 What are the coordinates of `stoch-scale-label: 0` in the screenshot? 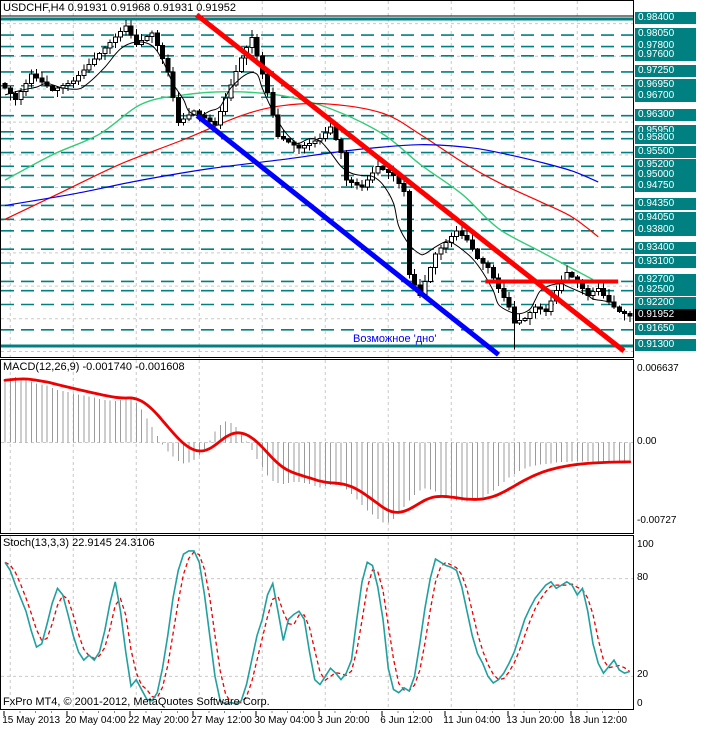 It's located at (640, 703).